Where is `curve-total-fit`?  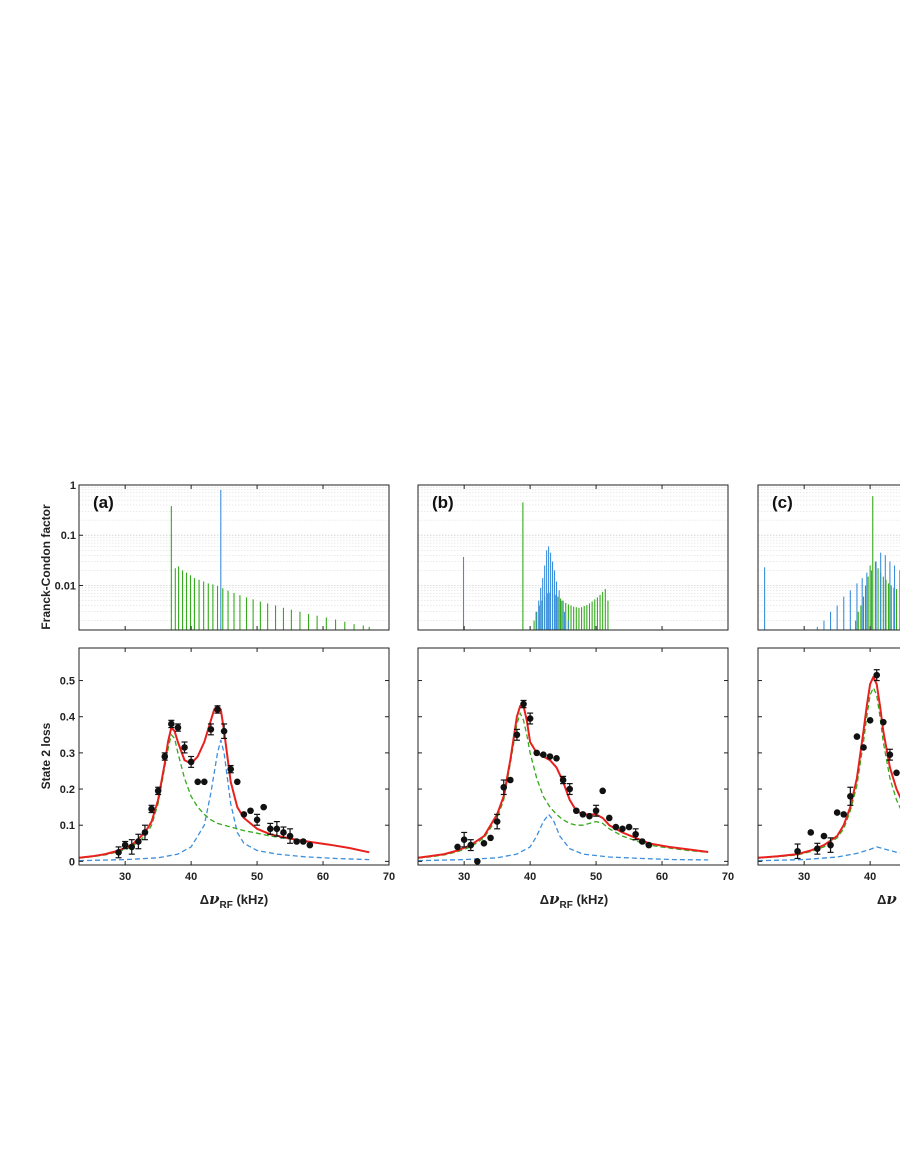 curve-total-fit is located at coordinates (829, 767).